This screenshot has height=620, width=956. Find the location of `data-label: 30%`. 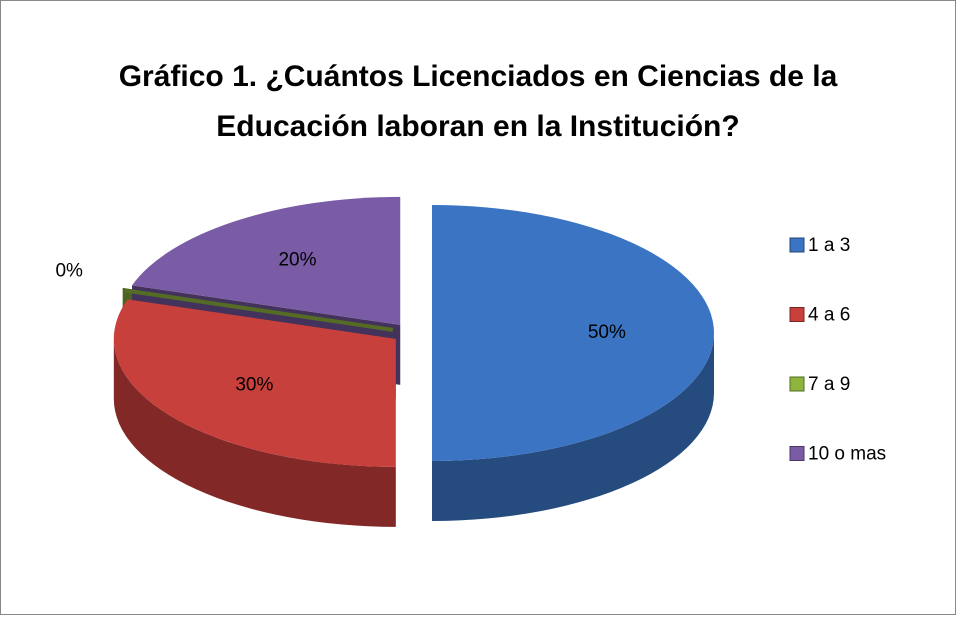

data-label: 30% is located at coordinates (254, 385).